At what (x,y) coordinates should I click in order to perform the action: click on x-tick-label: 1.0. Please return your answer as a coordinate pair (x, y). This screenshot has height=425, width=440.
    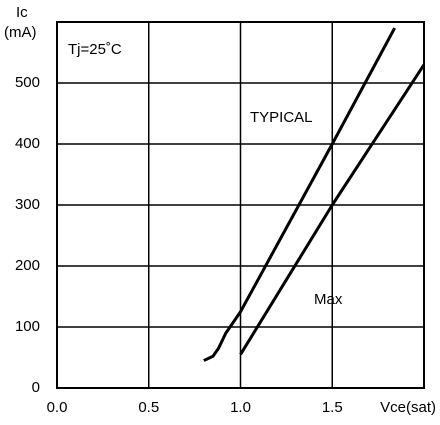
    Looking at the image, I should click on (240, 407).